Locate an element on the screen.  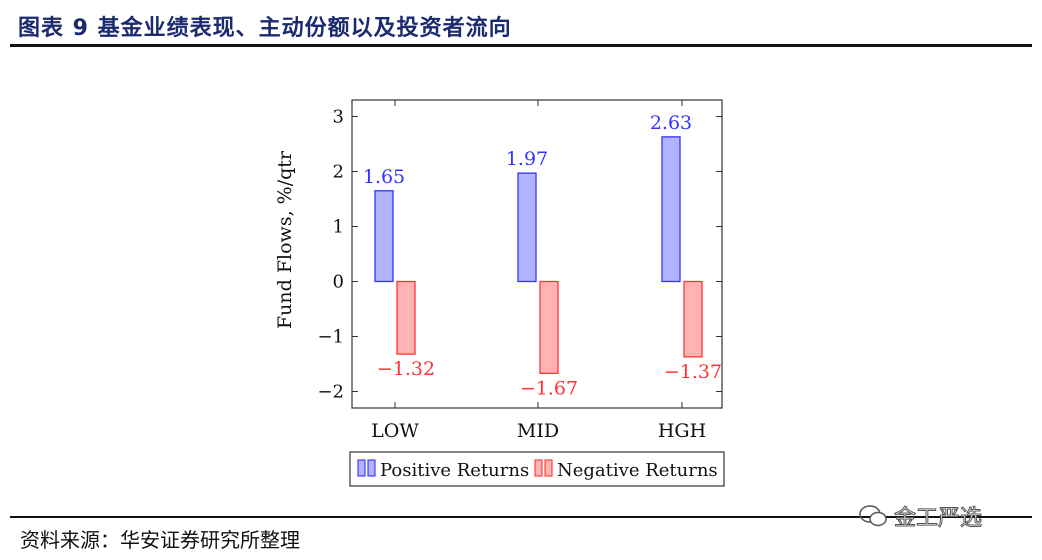
page-title: 图表 9 基金业绩表现、主动份额以及投资者流向 is located at coordinates (265, 28).